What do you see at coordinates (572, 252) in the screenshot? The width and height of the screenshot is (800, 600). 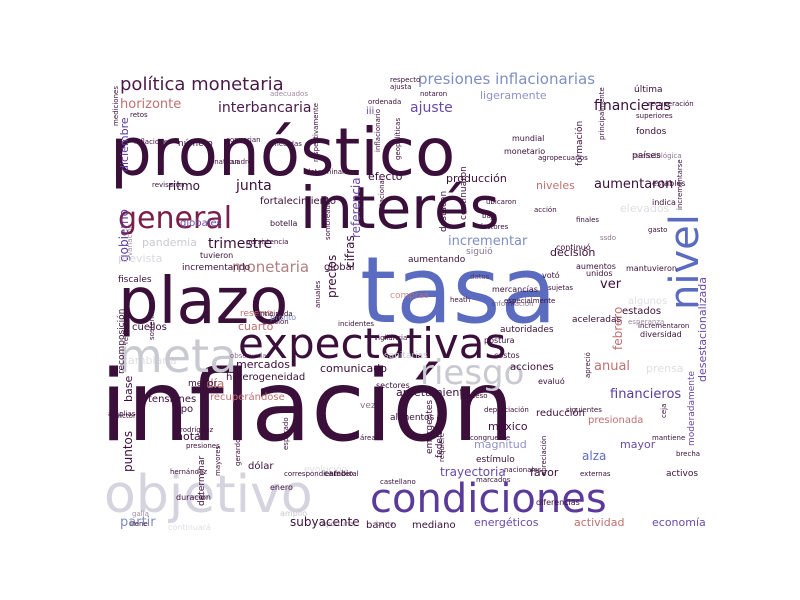 I see `cloud-word: decisión` at bounding box center [572, 252].